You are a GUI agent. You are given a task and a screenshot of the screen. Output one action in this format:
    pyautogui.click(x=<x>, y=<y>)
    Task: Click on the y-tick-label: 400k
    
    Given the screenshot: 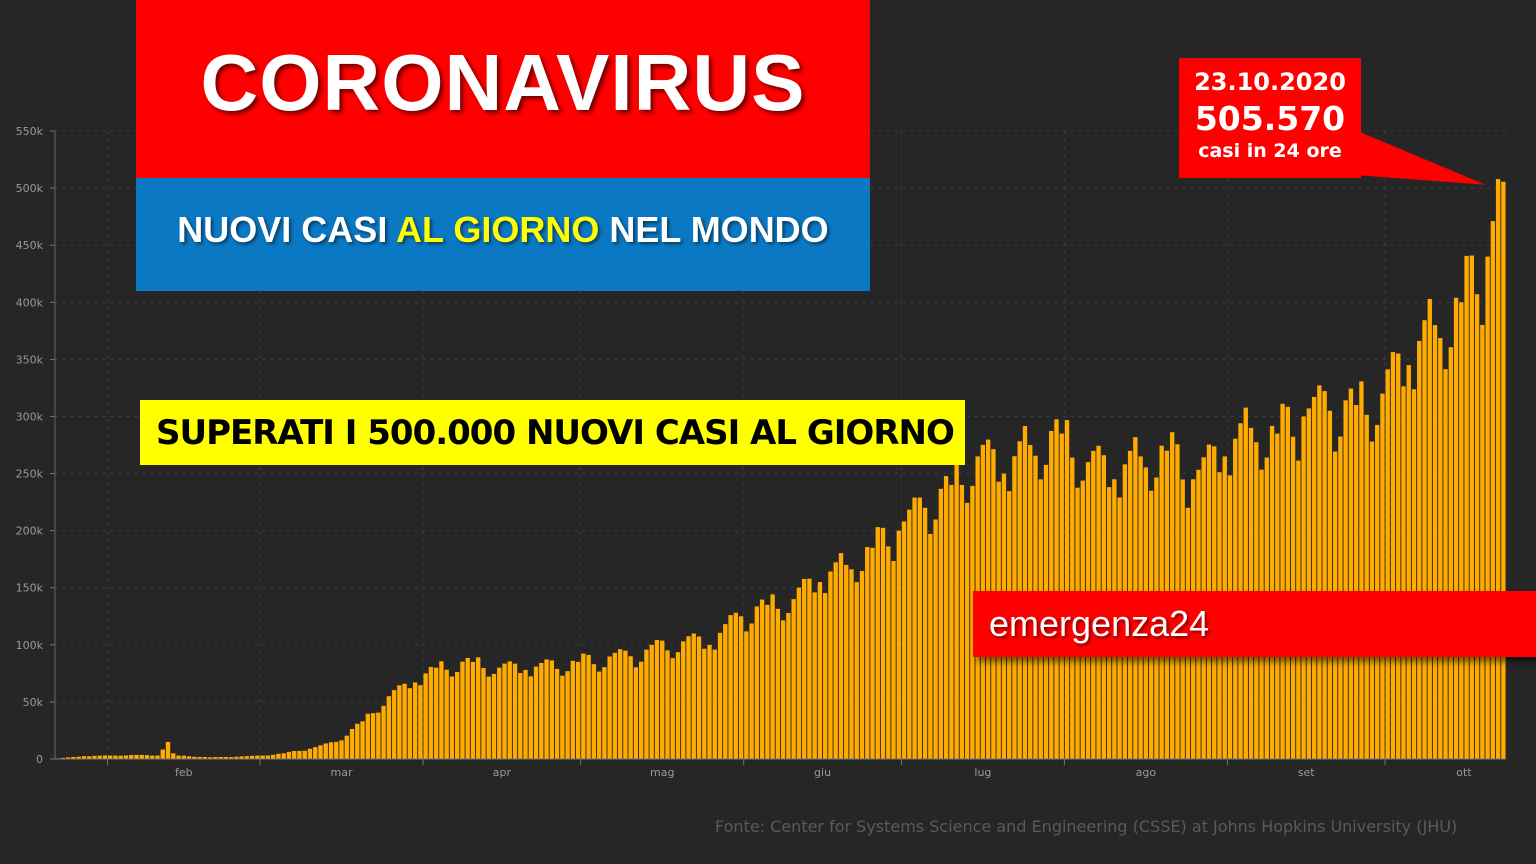 What is the action you would take?
    pyautogui.click(x=30, y=302)
    